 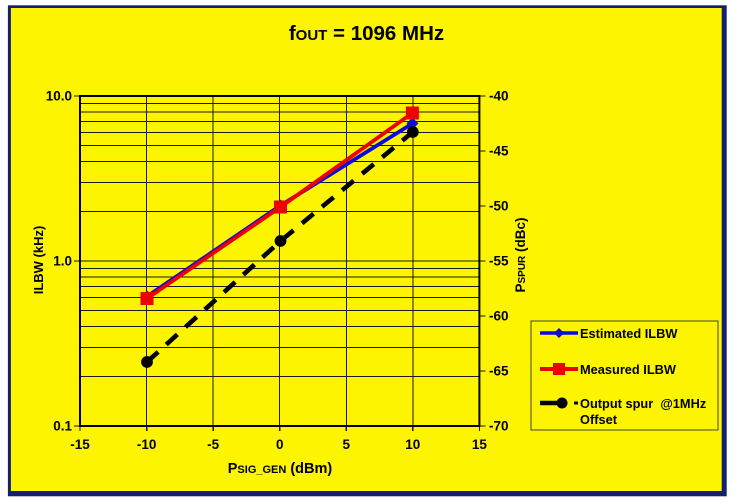 What do you see at coordinates (62, 261) in the screenshot?
I see `svg-text: 1.0` at bounding box center [62, 261].